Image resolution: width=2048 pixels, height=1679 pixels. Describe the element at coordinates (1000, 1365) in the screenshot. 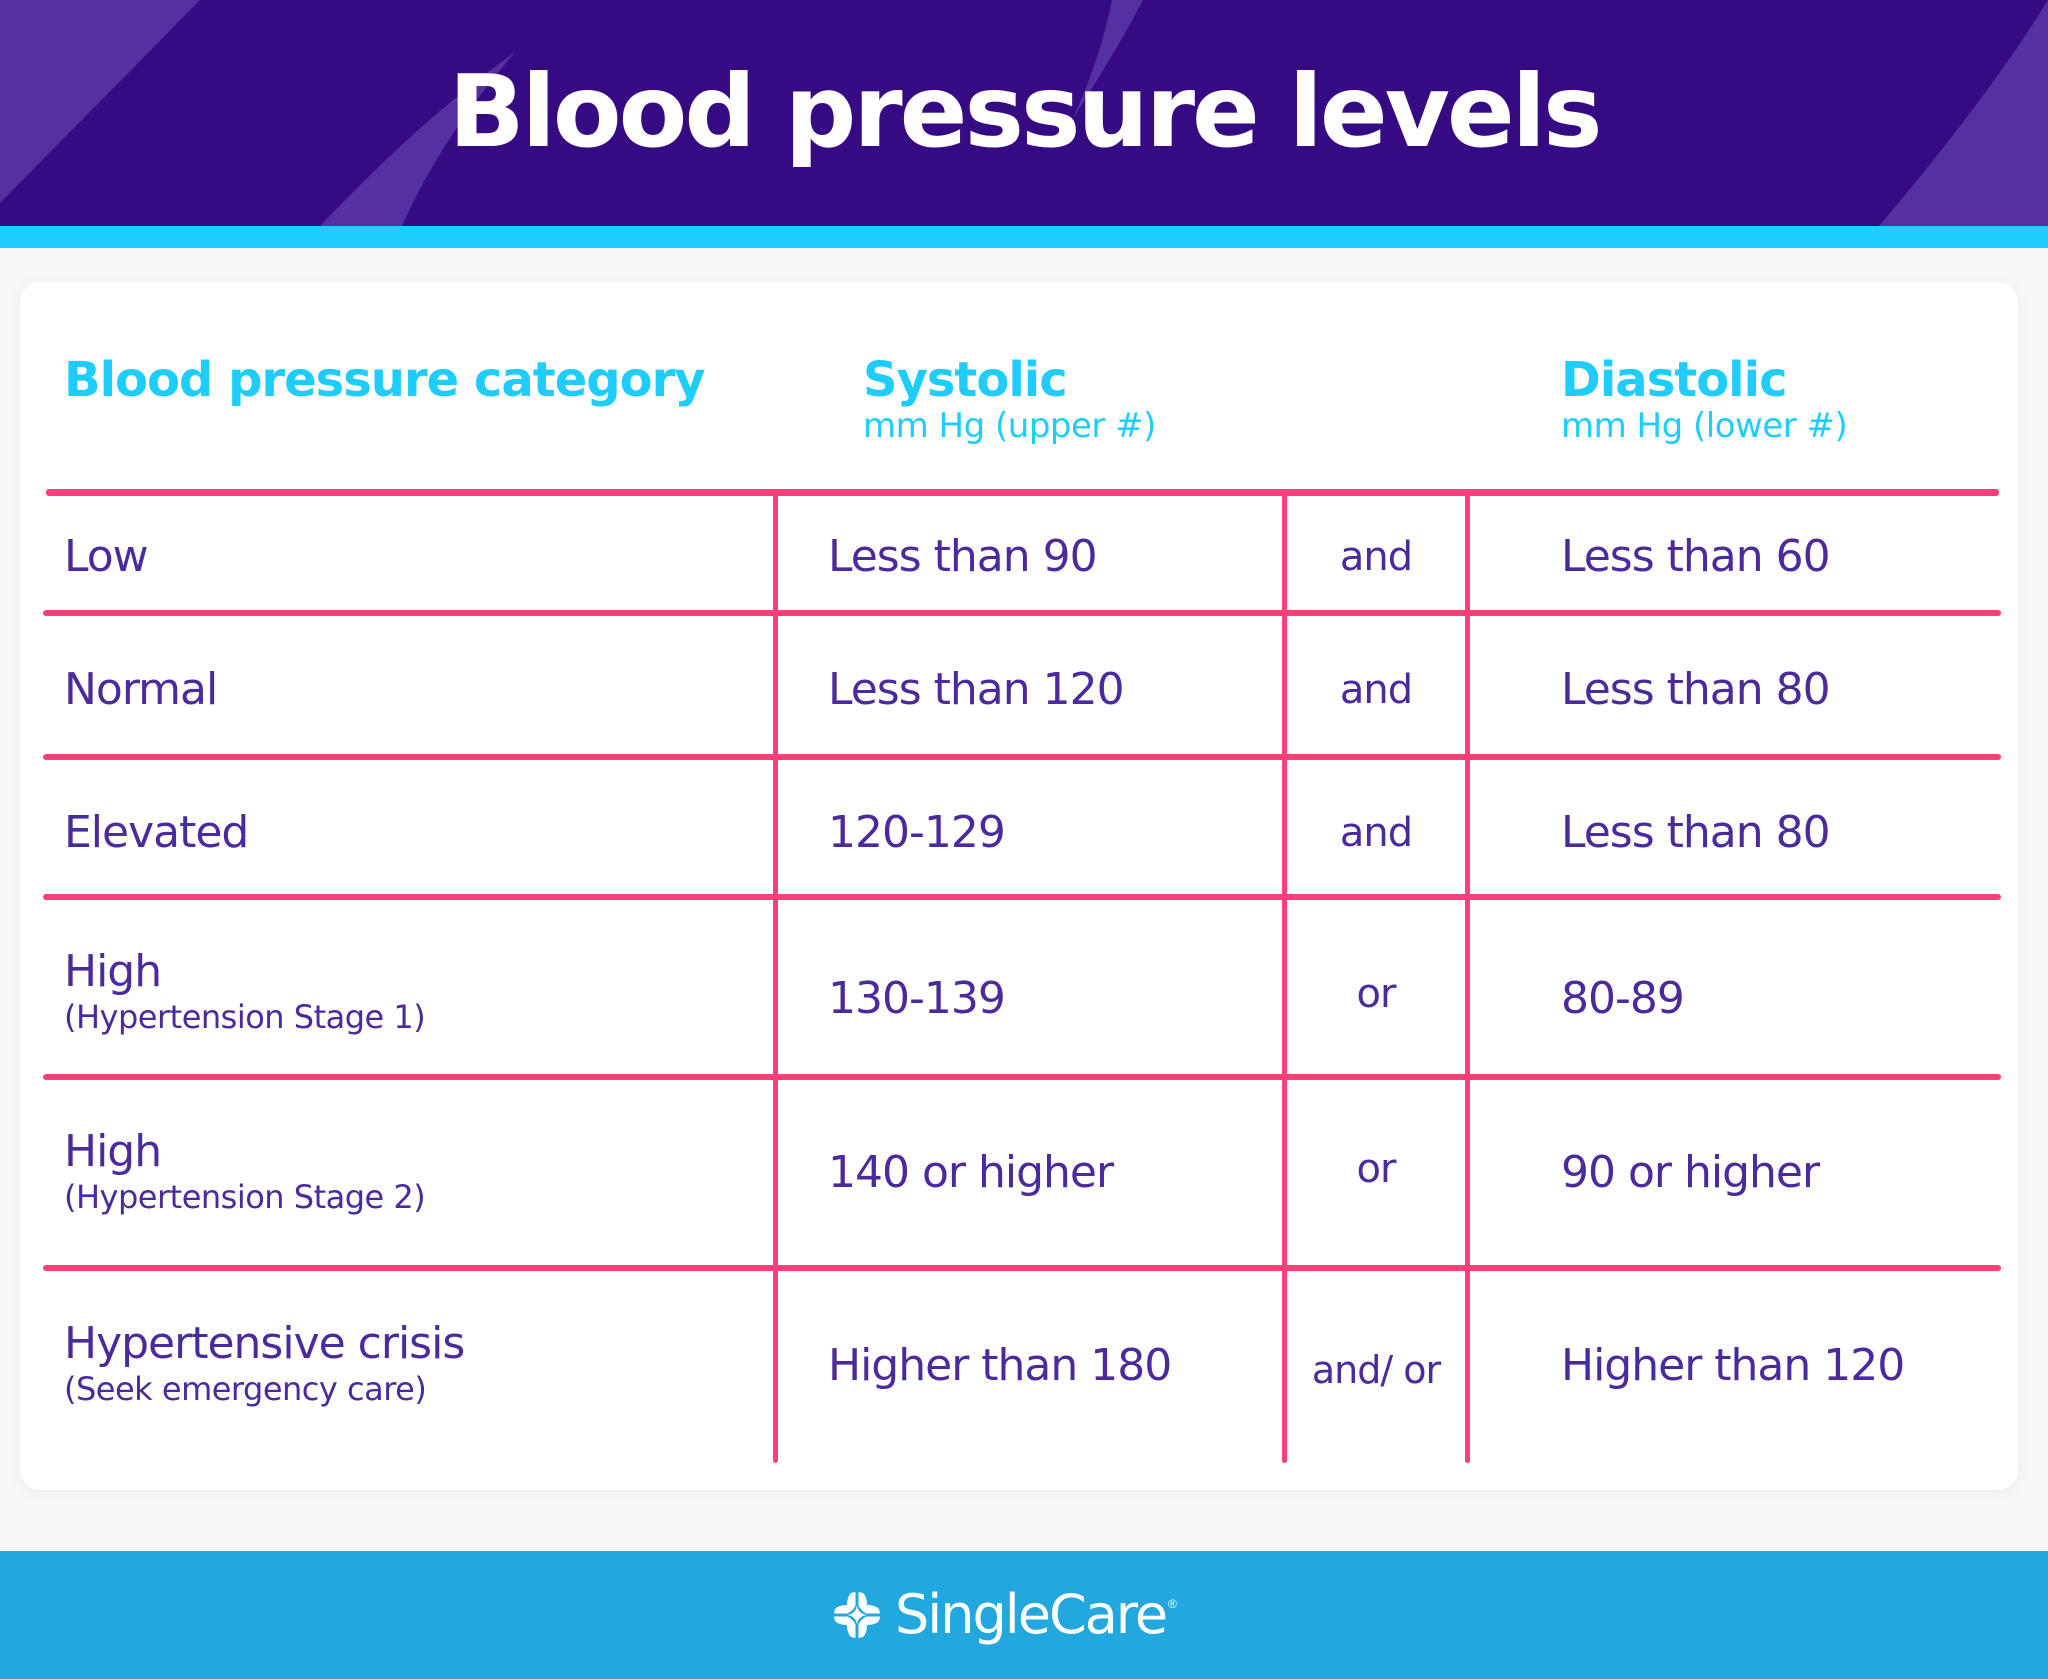

I see `table-row-crisis-systolic: Higher than 180` at that location.